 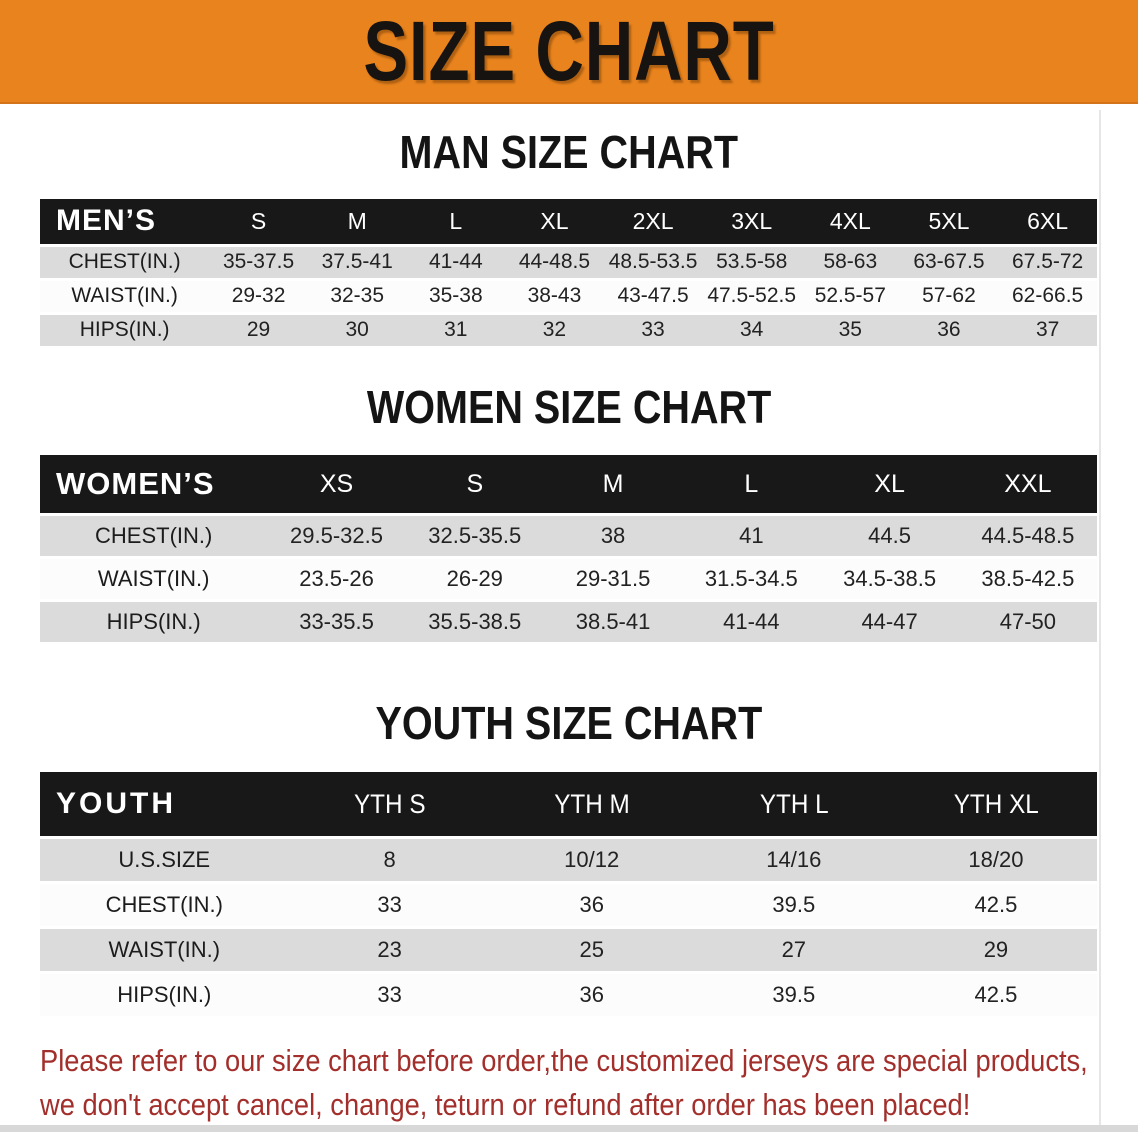 I want to click on size-value: 52.5-57, so click(x=850, y=296).